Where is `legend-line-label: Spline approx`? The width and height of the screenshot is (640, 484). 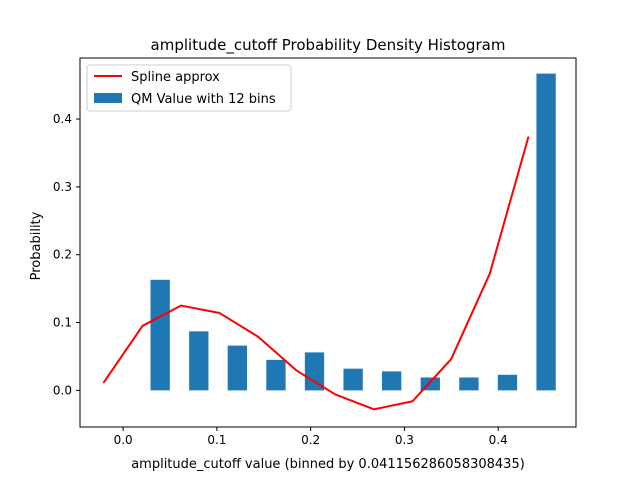
legend-line-label: Spline approx is located at coordinates (175, 77).